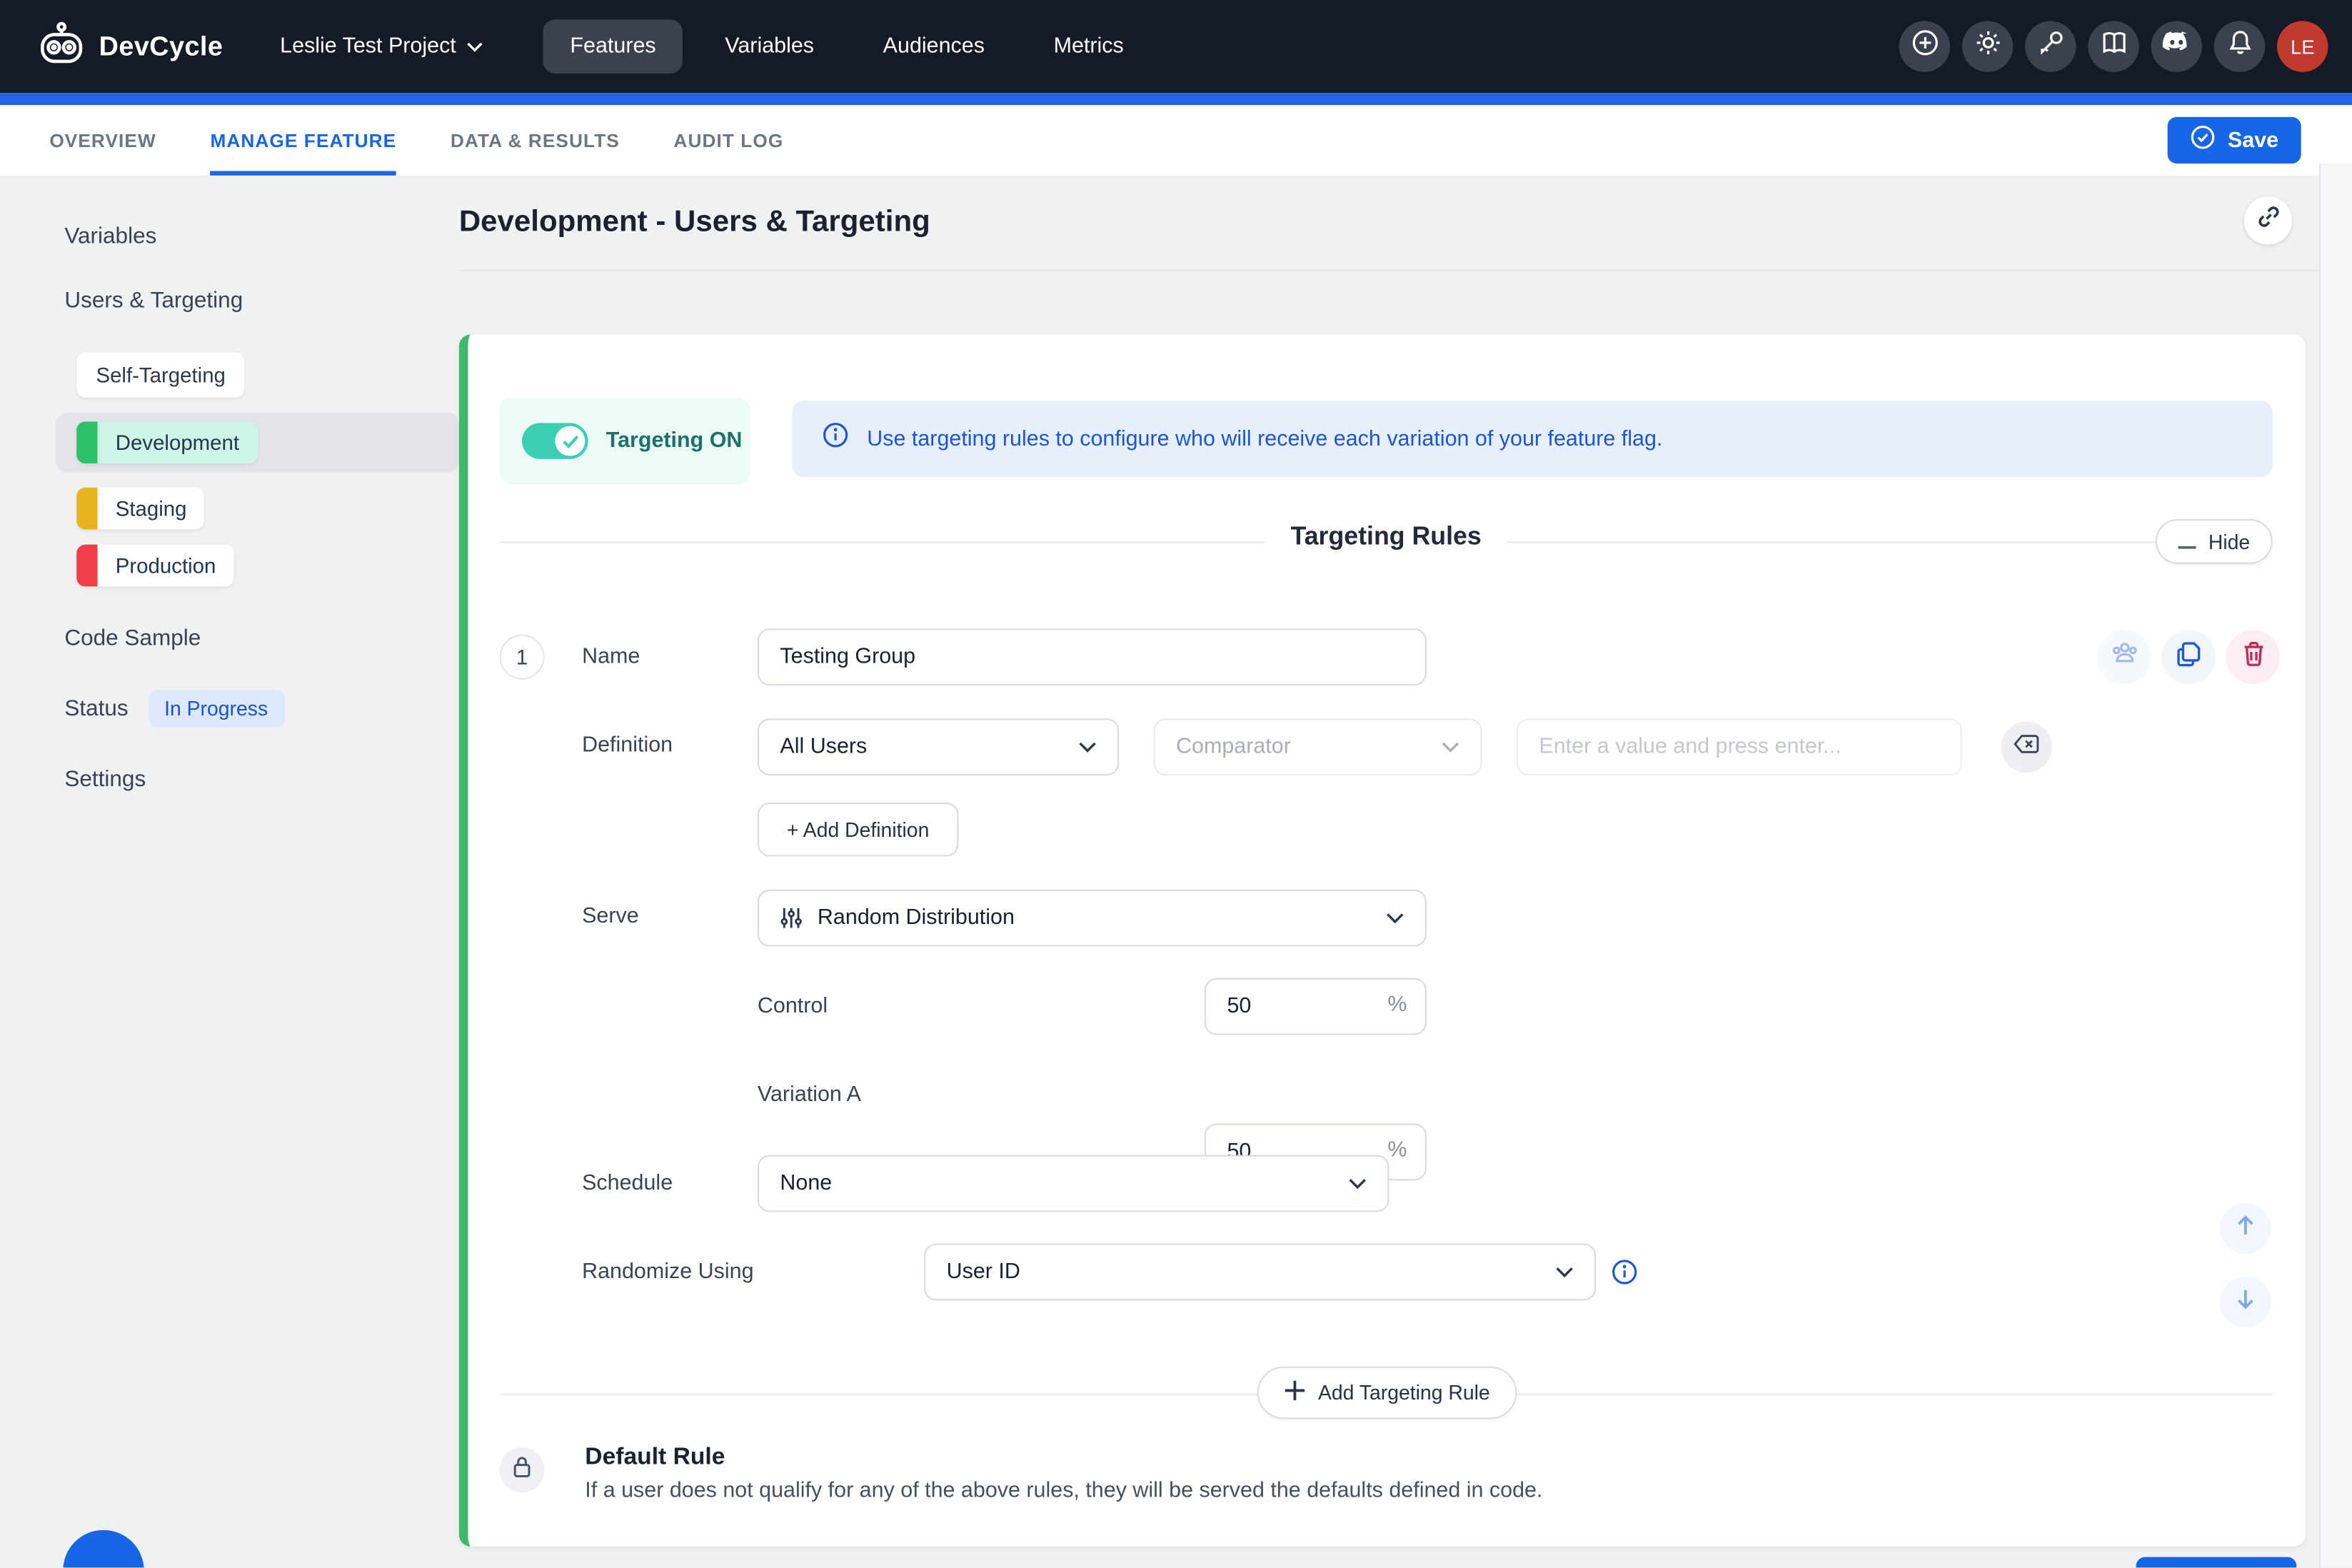 The height and width of the screenshot is (1568, 2352). Describe the element at coordinates (368, 46) in the screenshot. I see `project-name: Leslie Test Project` at that location.